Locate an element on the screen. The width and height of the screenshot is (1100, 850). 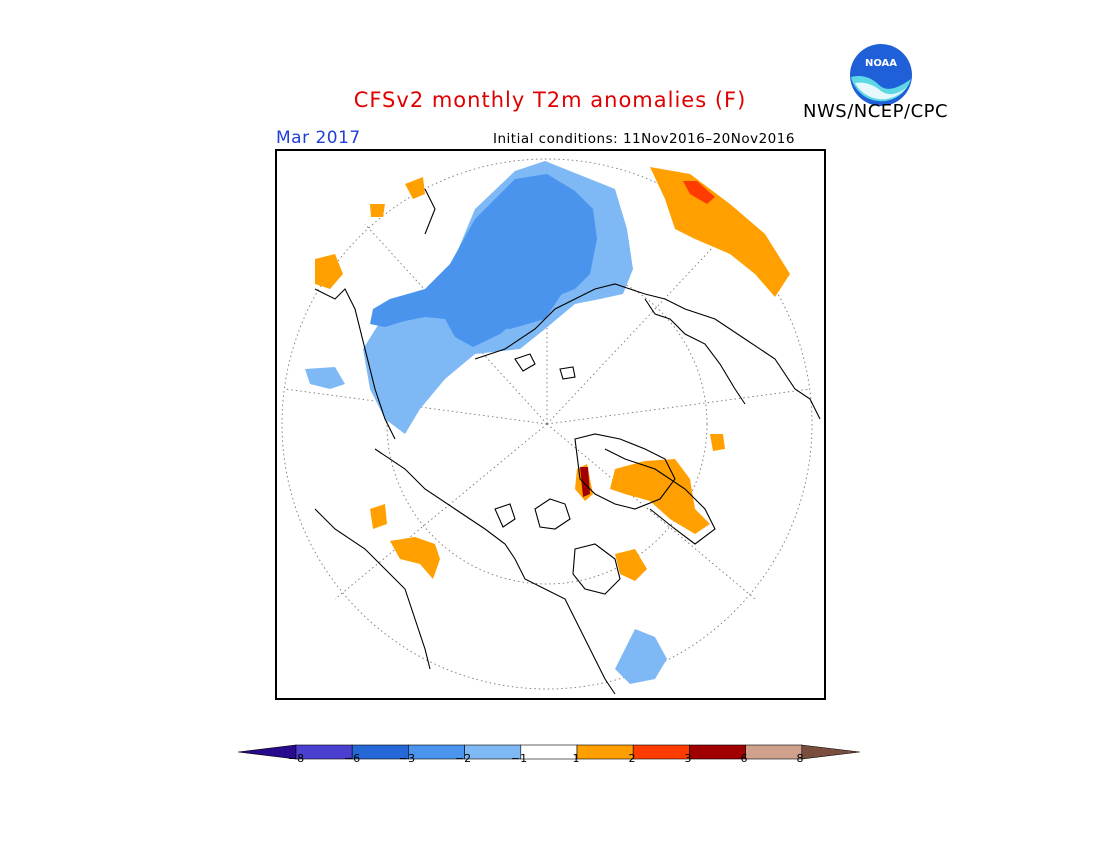
colorbar-tick: 1 is located at coordinates (576, 758).